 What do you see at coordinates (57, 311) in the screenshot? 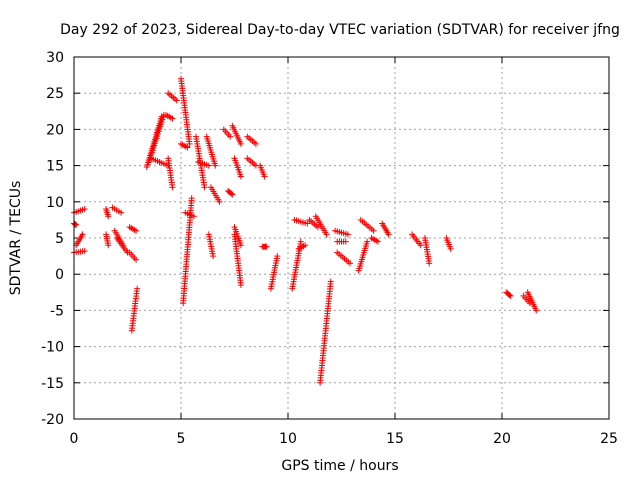
I see `y-tick-label: -5` at bounding box center [57, 311].